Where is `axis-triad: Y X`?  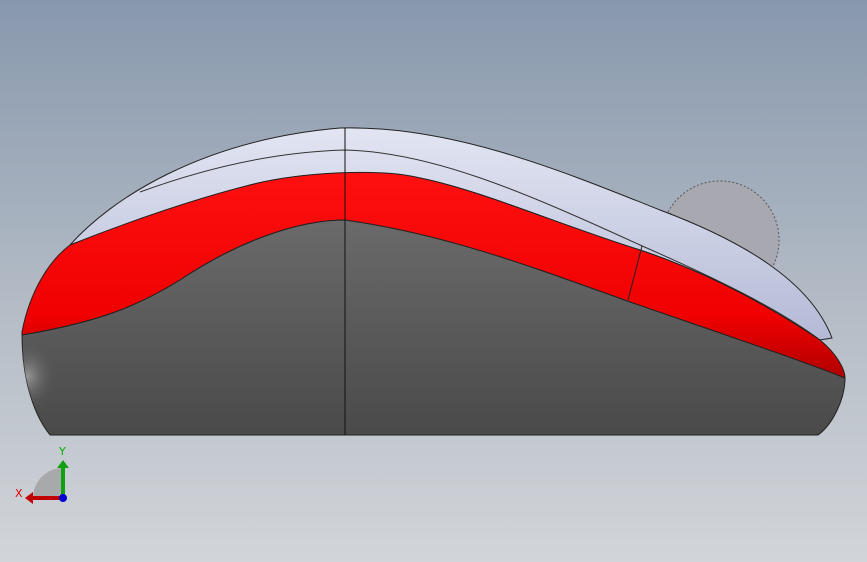
axis-triad: Y X is located at coordinates (42, 474).